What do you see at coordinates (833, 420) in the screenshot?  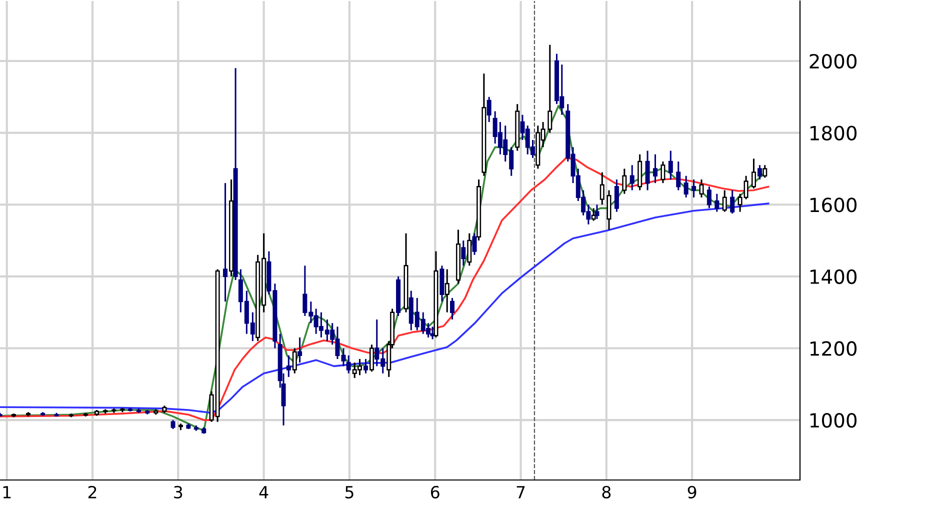 I see `y-tick-label: 1000` at bounding box center [833, 420].